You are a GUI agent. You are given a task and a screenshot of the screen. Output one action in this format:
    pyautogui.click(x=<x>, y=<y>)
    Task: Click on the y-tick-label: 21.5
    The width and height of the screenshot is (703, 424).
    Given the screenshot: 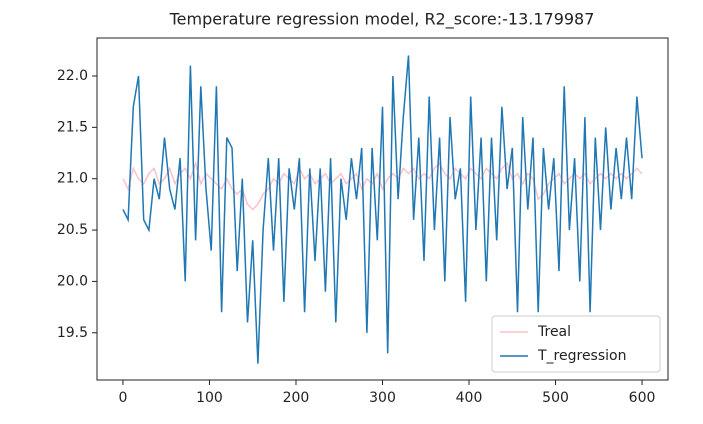 What is the action you would take?
    pyautogui.click(x=72, y=127)
    